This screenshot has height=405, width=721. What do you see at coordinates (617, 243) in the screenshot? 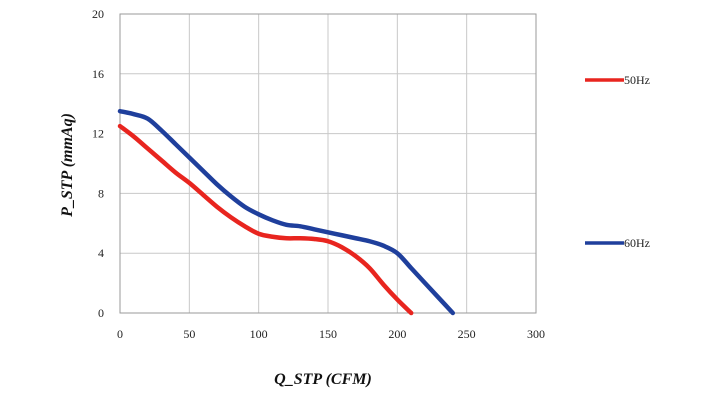
I see `legend-item-60hz: 60Hz` at bounding box center [617, 243].